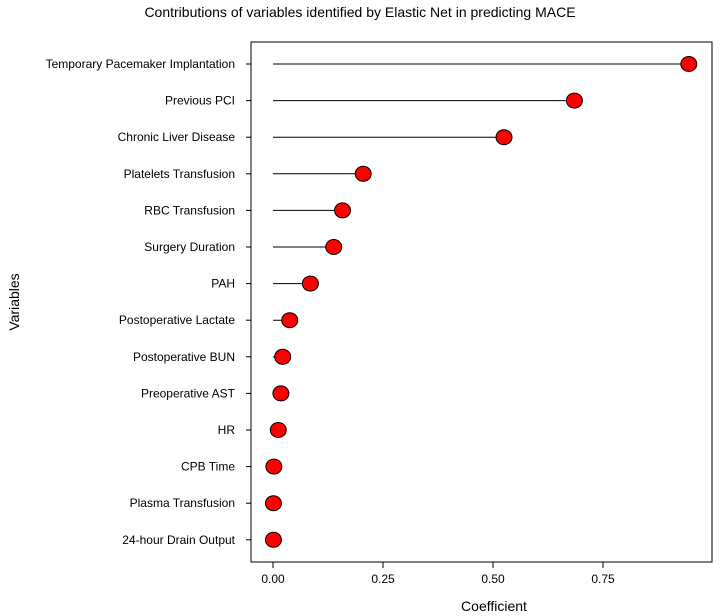 The height and width of the screenshot is (616, 720). Describe the element at coordinates (178, 540) in the screenshot. I see `category-label-13: 24-hour Drain Output` at that location.